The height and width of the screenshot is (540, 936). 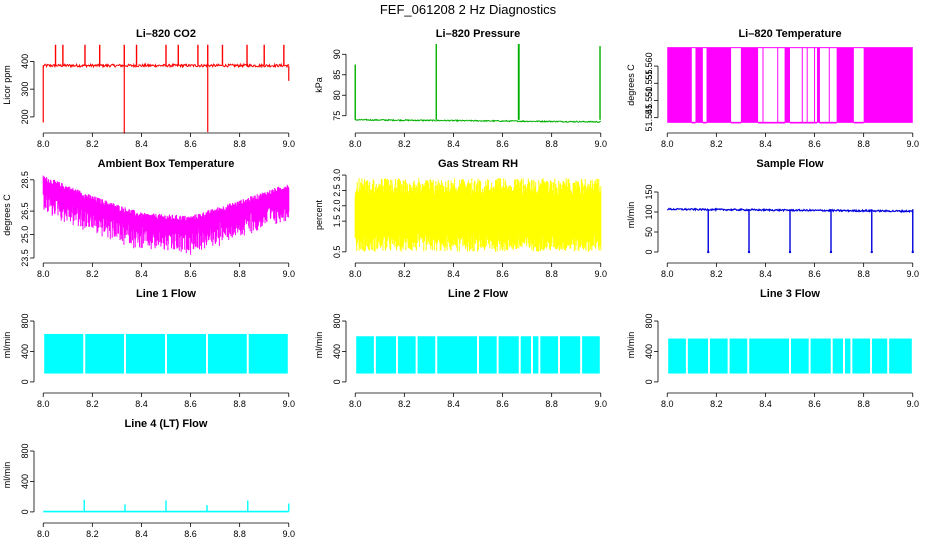 I want to click on y-axis: 0.5 1.5 2.0 2.5 3.0, so click(x=339, y=213).